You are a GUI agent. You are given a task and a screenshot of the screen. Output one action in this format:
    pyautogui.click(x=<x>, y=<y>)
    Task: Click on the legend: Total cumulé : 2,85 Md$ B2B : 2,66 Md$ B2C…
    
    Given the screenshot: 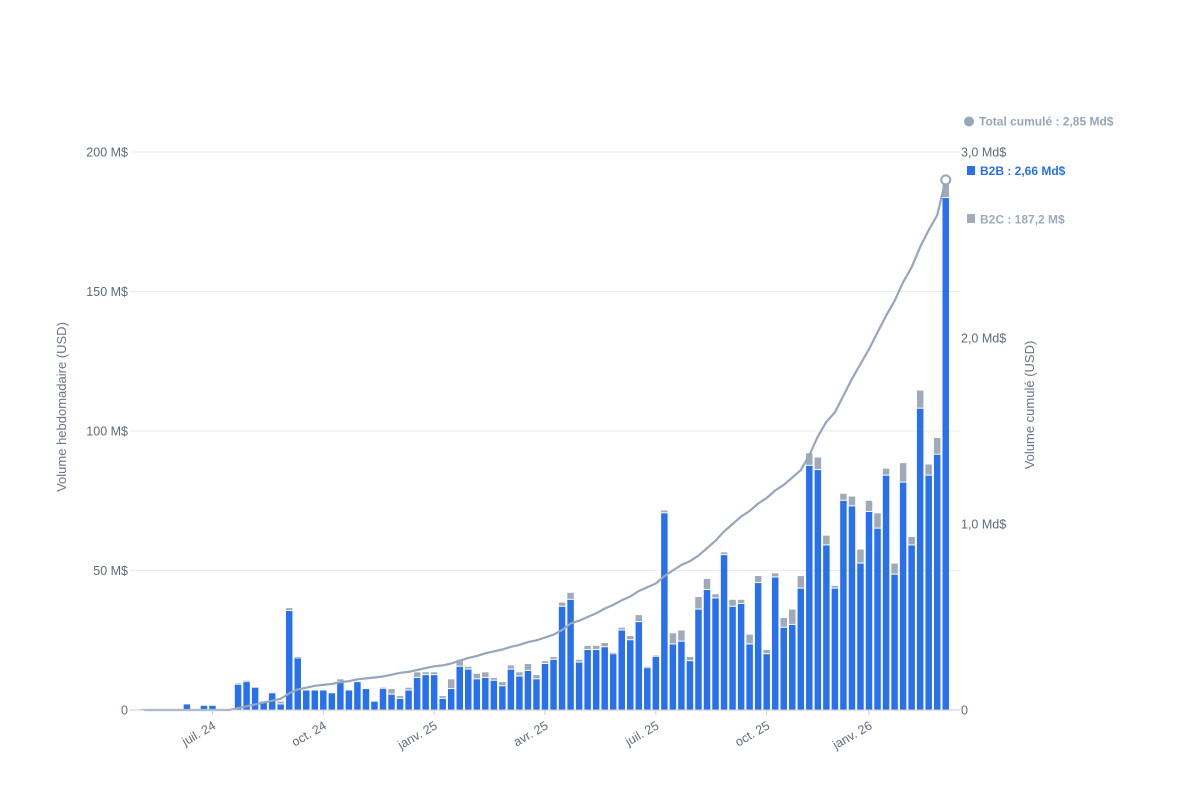 What is the action you would take?
    pyautogui.click(x=1039, y=171)
    